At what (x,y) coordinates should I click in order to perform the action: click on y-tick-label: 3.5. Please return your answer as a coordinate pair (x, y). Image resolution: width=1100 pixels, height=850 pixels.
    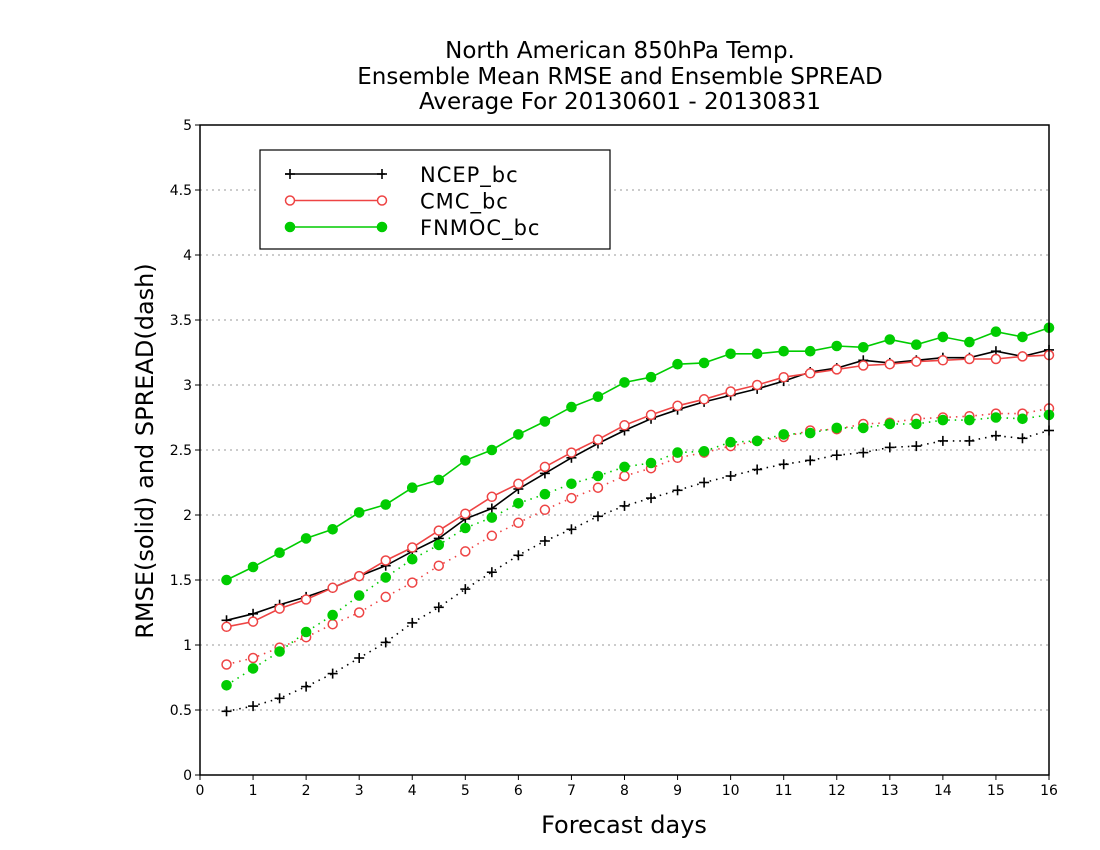
    Looking at the image, I should click on (181, 321).